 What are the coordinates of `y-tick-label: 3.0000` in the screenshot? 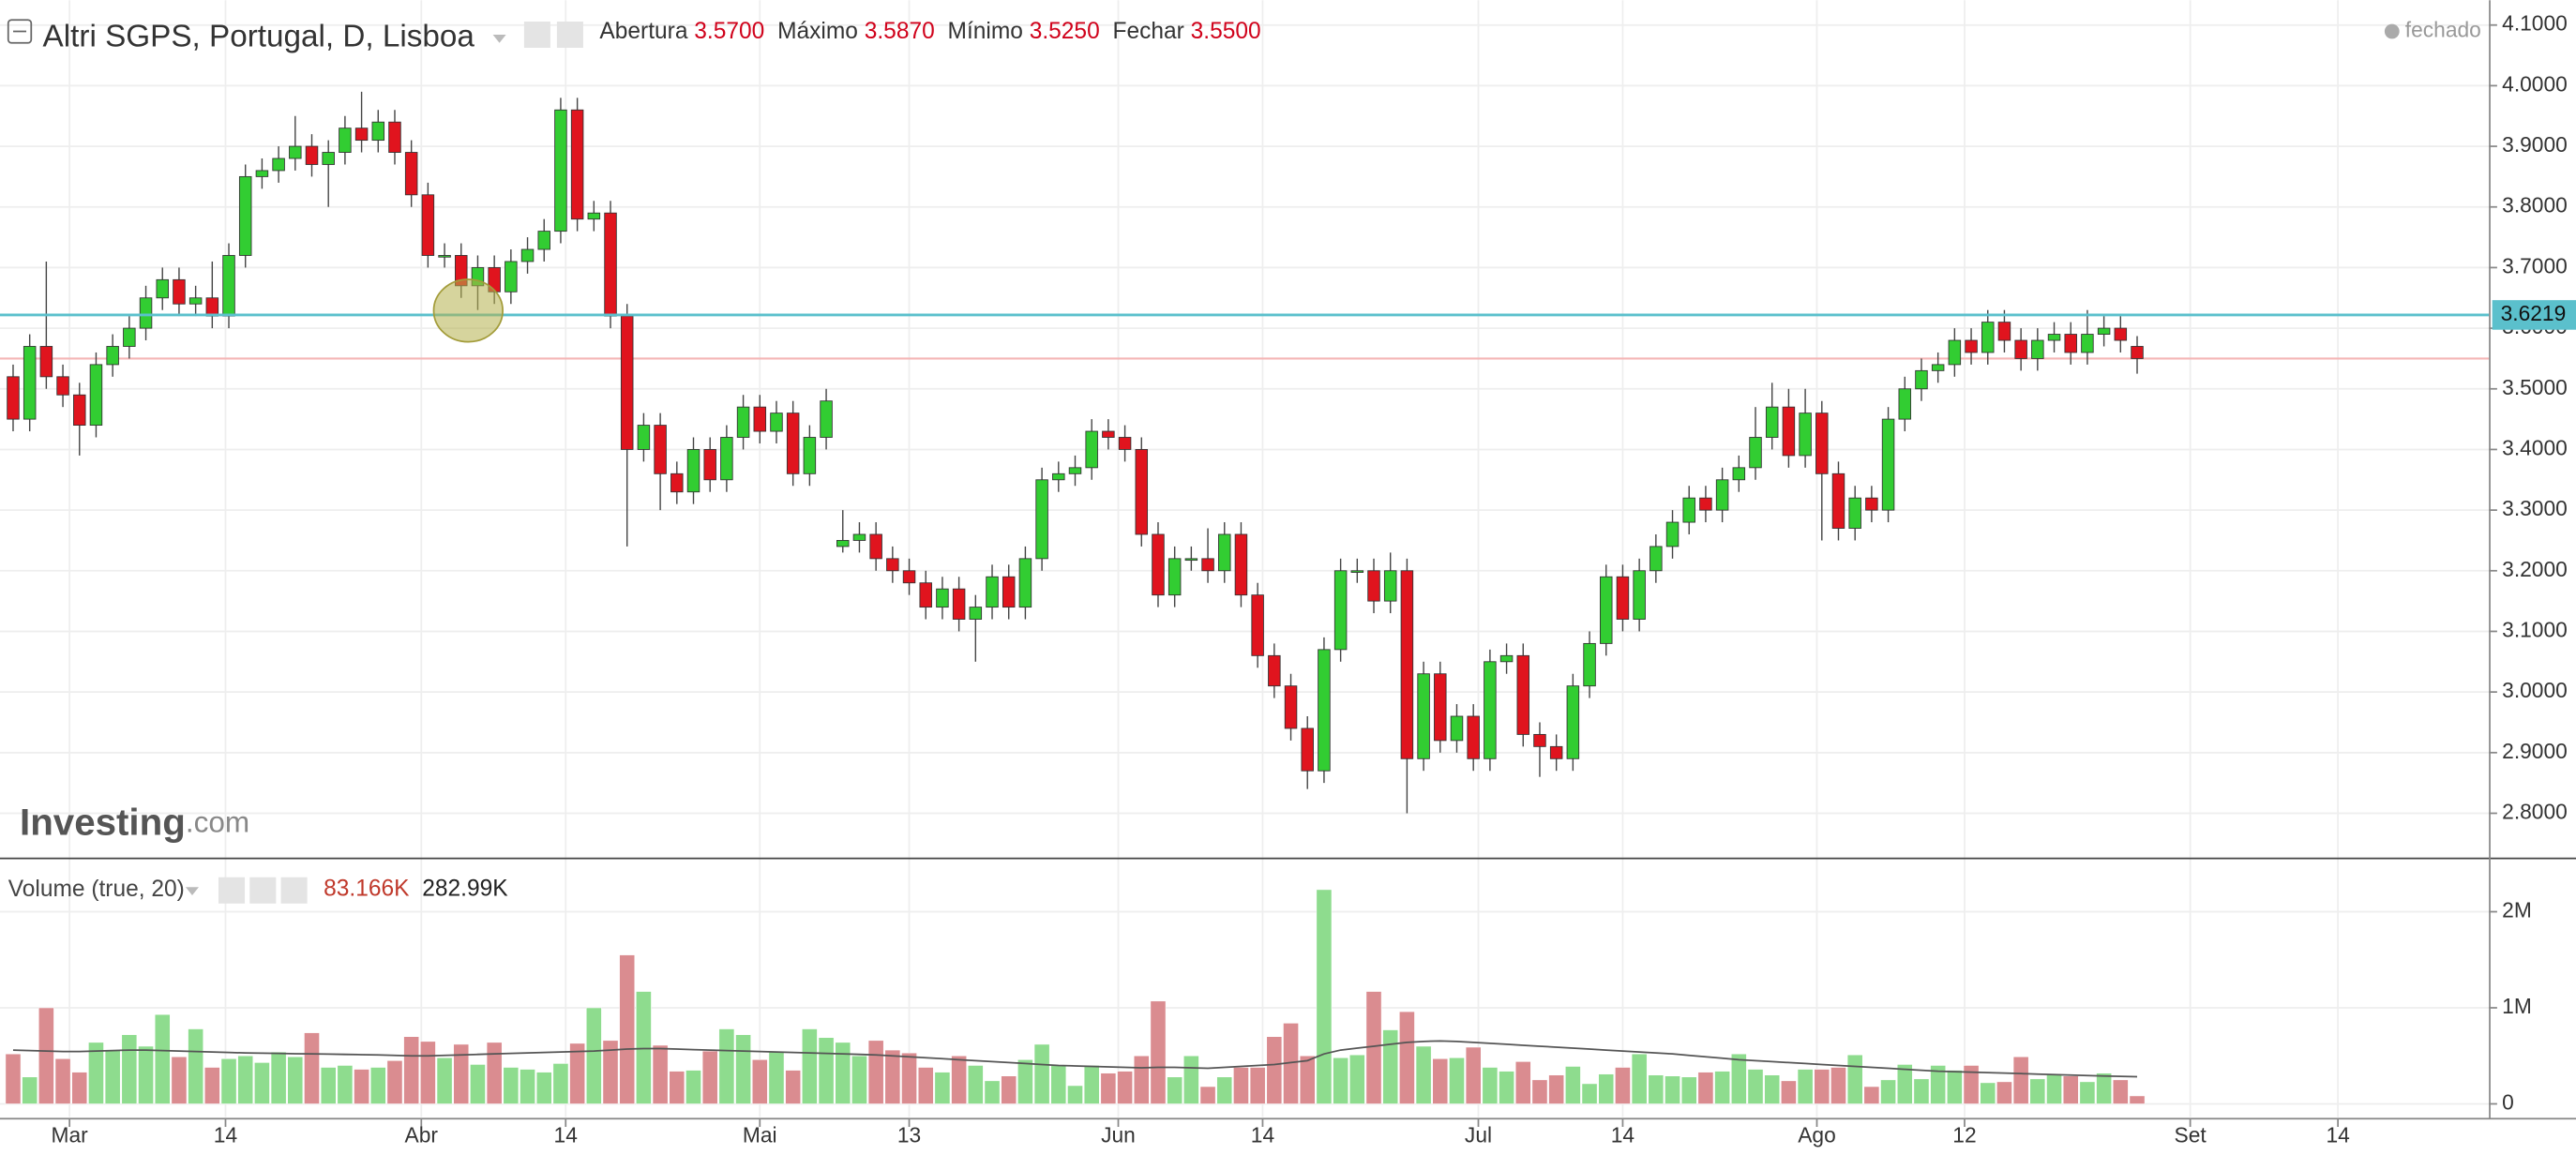 It's located at (2535, 690).